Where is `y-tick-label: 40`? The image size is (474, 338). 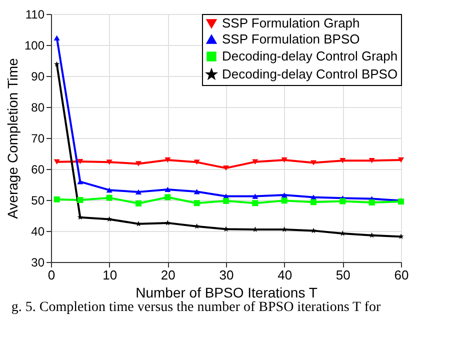
y-tick-label: 40 is located at coordinates (38, 231).